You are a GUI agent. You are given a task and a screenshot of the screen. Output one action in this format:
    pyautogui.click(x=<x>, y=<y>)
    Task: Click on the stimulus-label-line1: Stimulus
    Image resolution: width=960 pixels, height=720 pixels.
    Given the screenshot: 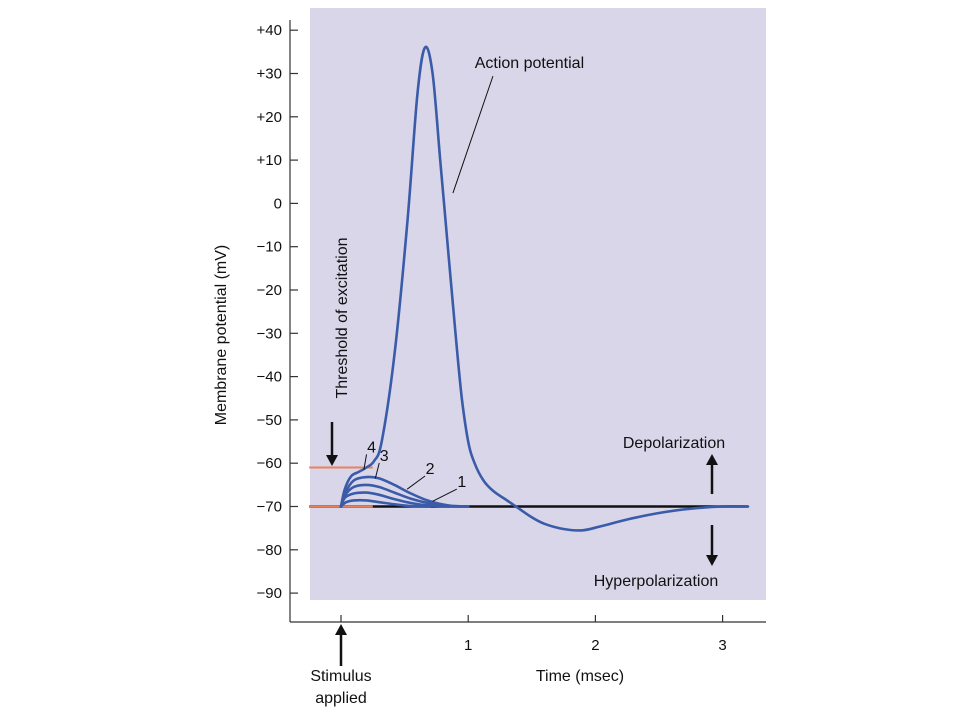 What is the action you would take?
    pyautogui.click(x=340, y=676)
    